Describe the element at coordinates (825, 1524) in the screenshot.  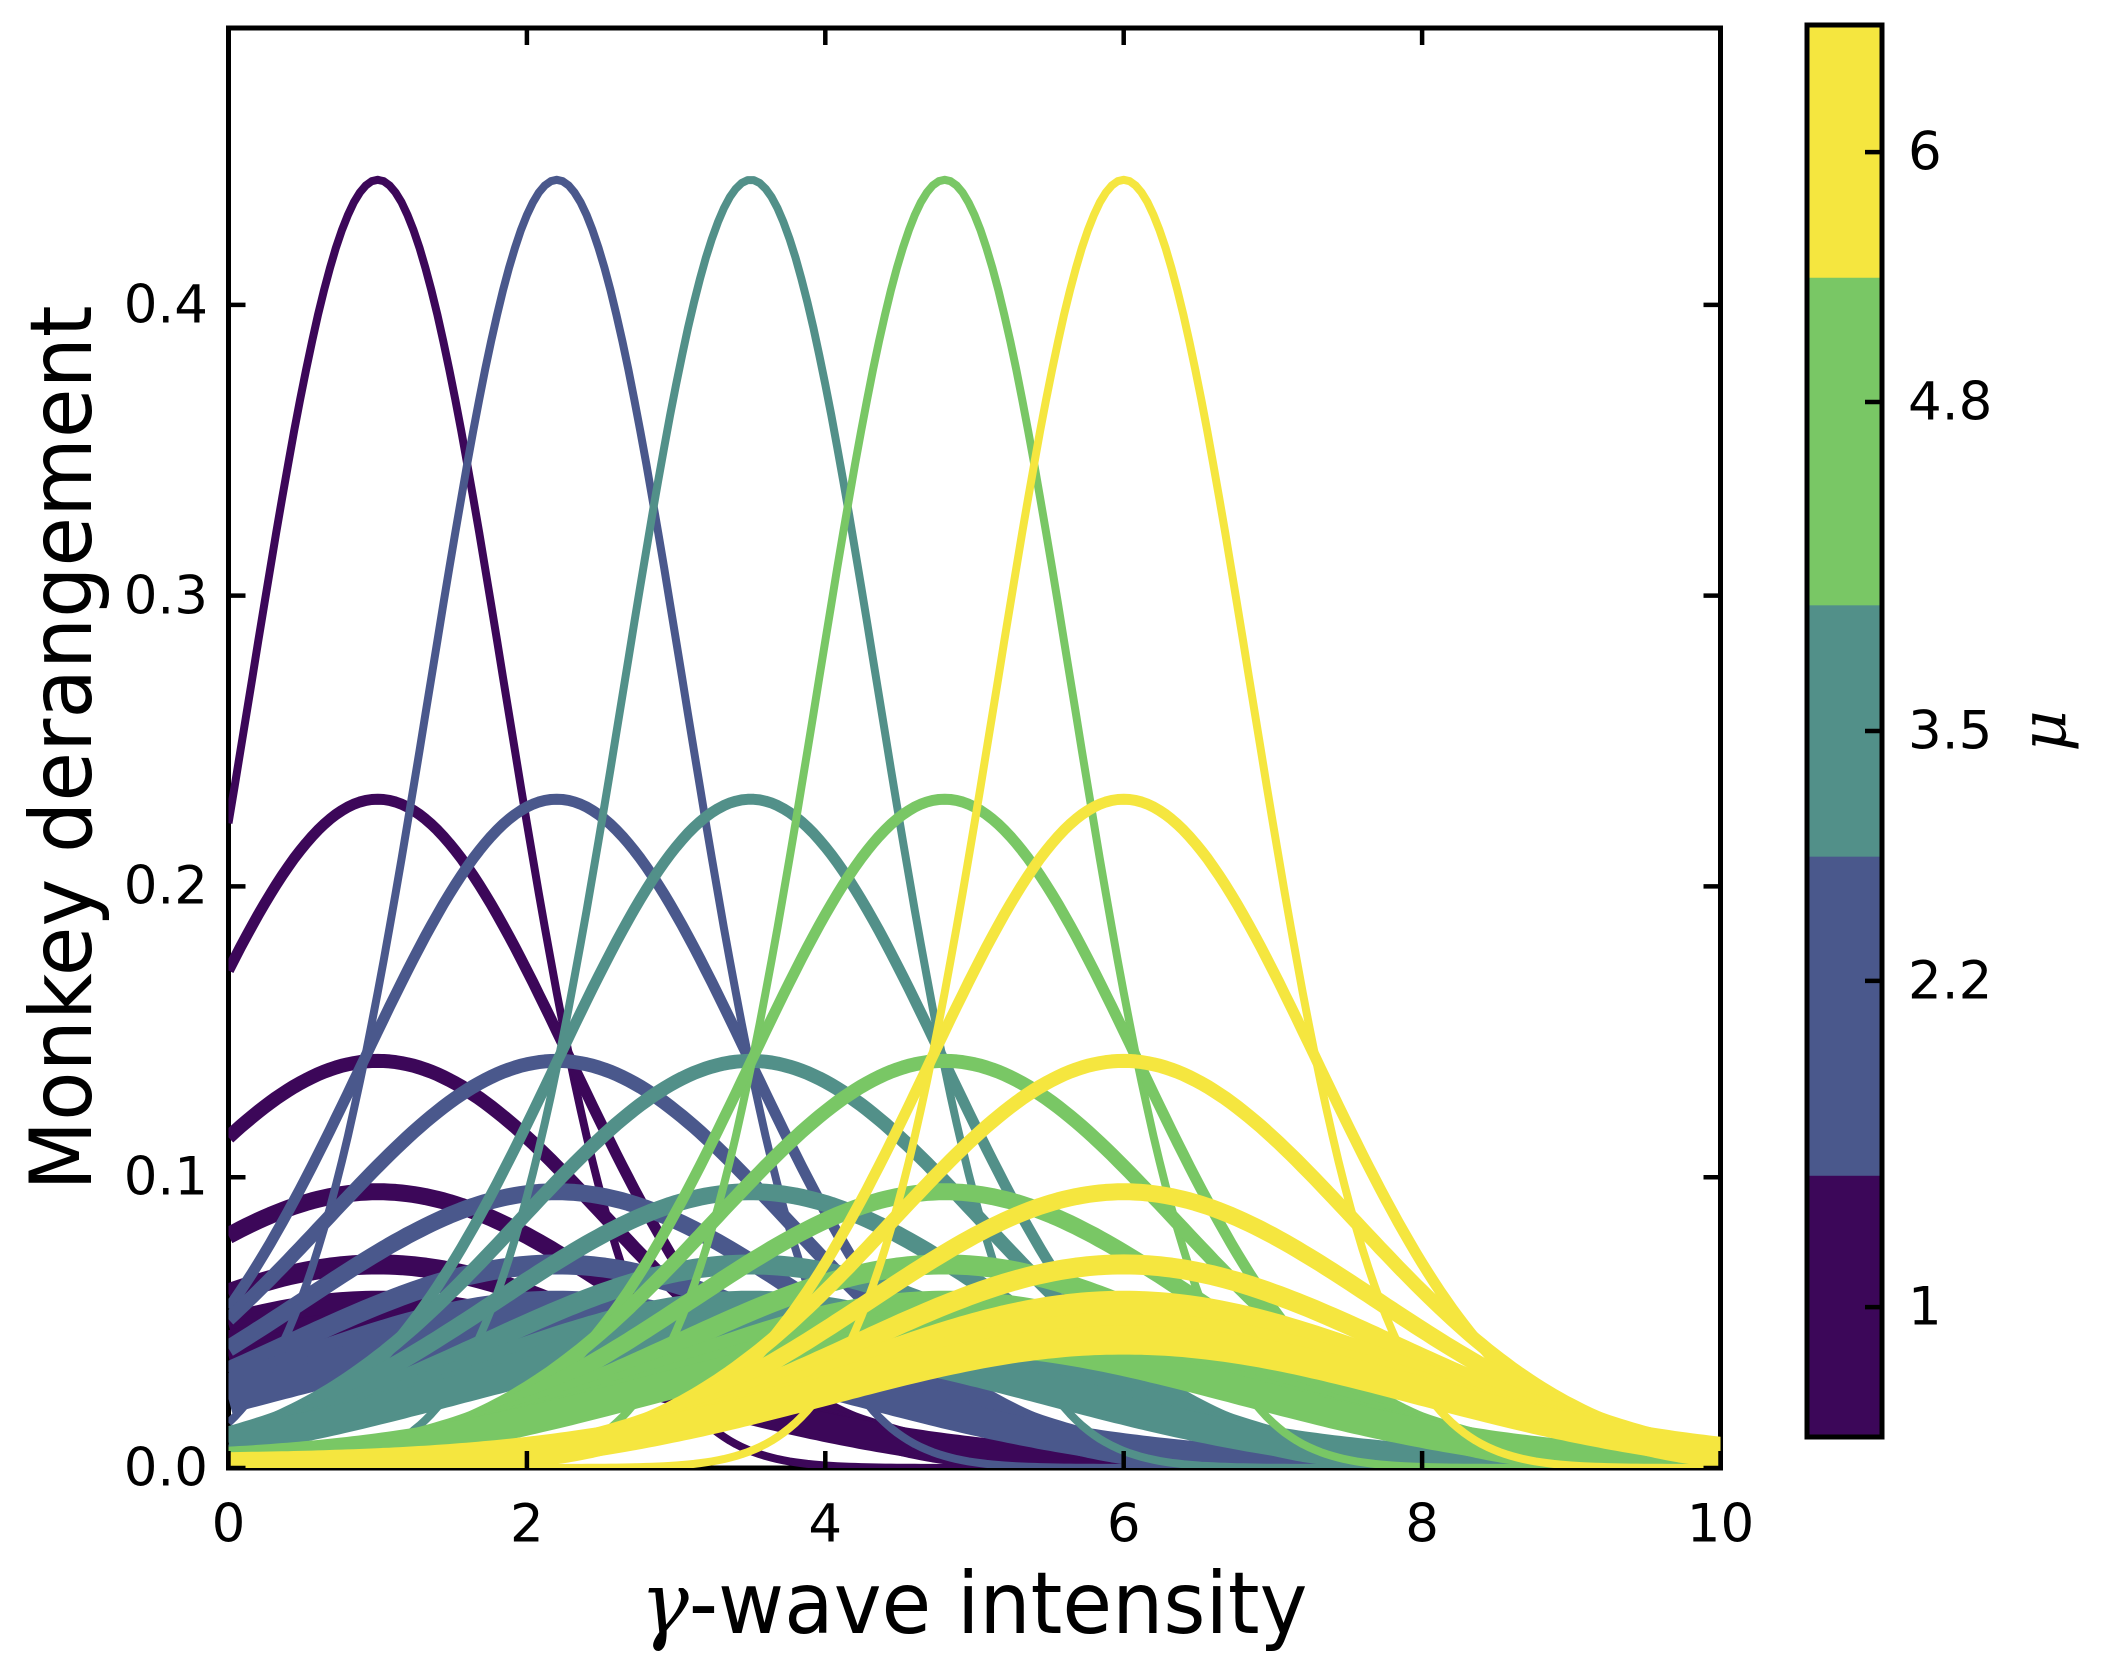
I see `x-tick-label: 4` at that location.